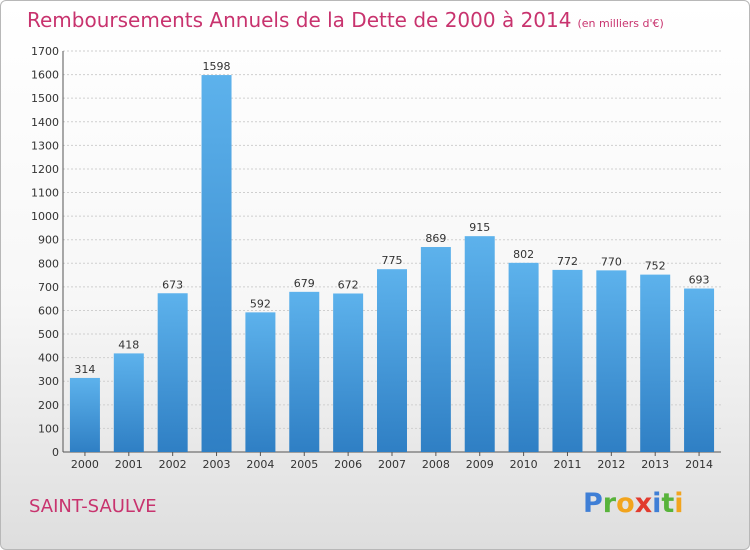 This screenshot has width=750, height=550. Describe the element at coordinates (611, 261) in the screenshot. I see `bar-value-label: 770` at that location.